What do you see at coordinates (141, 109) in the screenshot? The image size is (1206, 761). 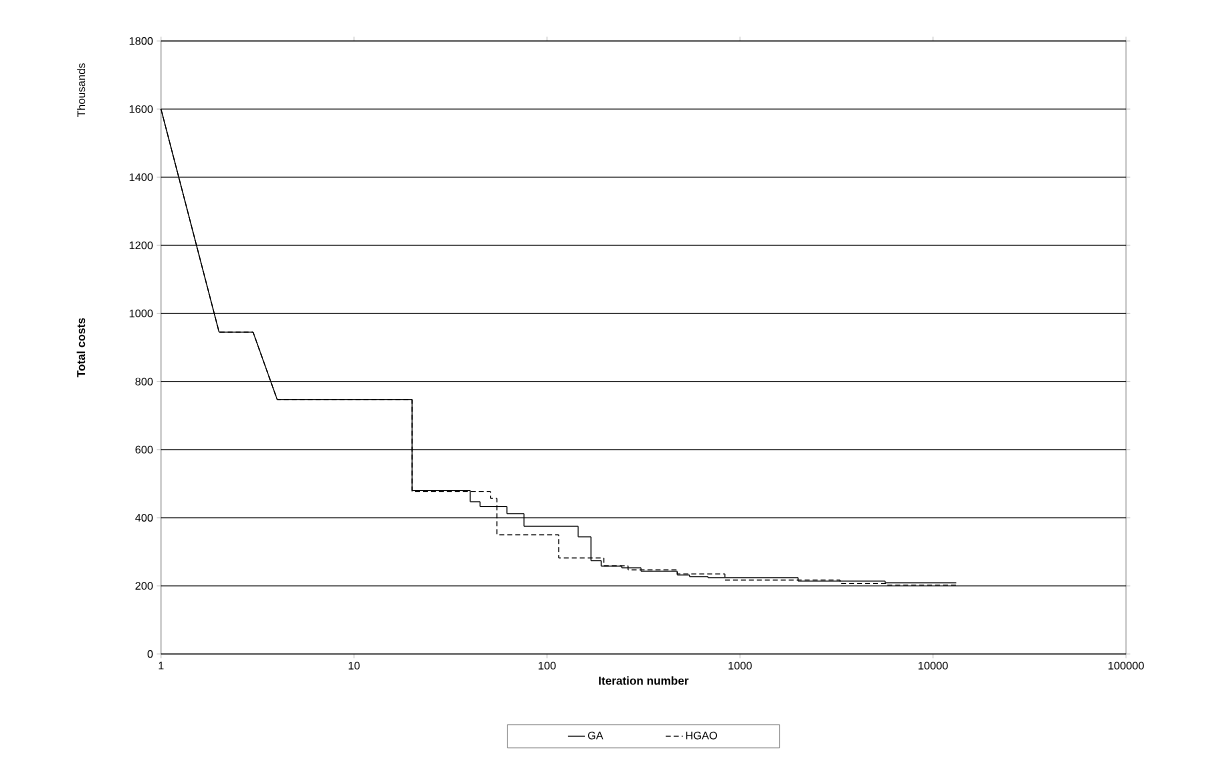 I see `y-tick-label: 1600` at bounding box center [141, 109].